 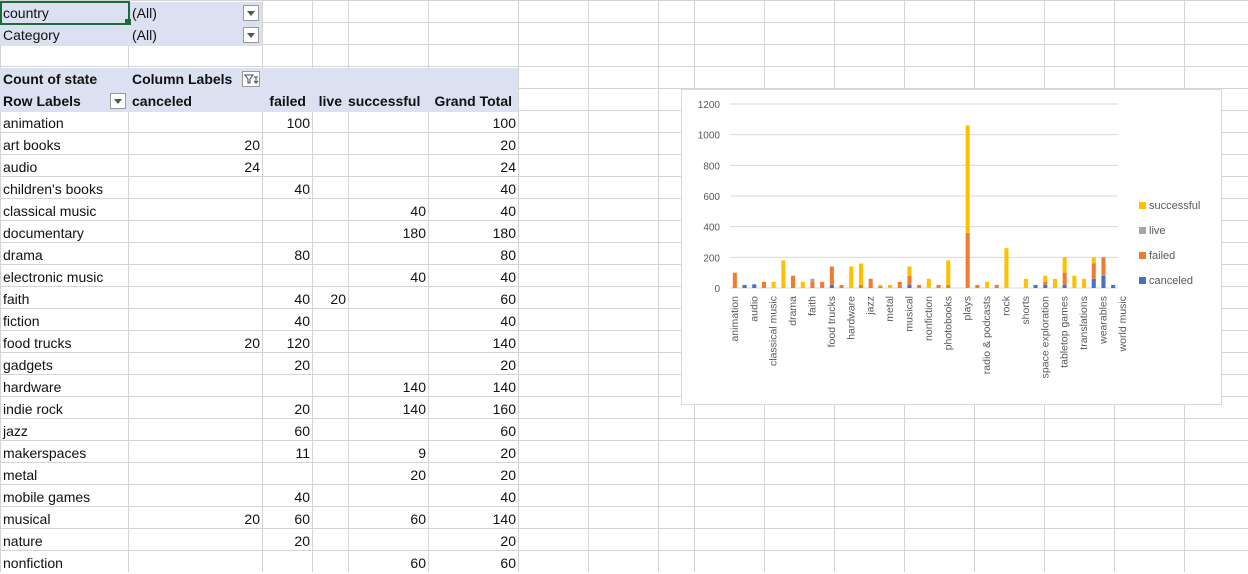 I want to click on row-label: art books, so click(x=32, y=145).